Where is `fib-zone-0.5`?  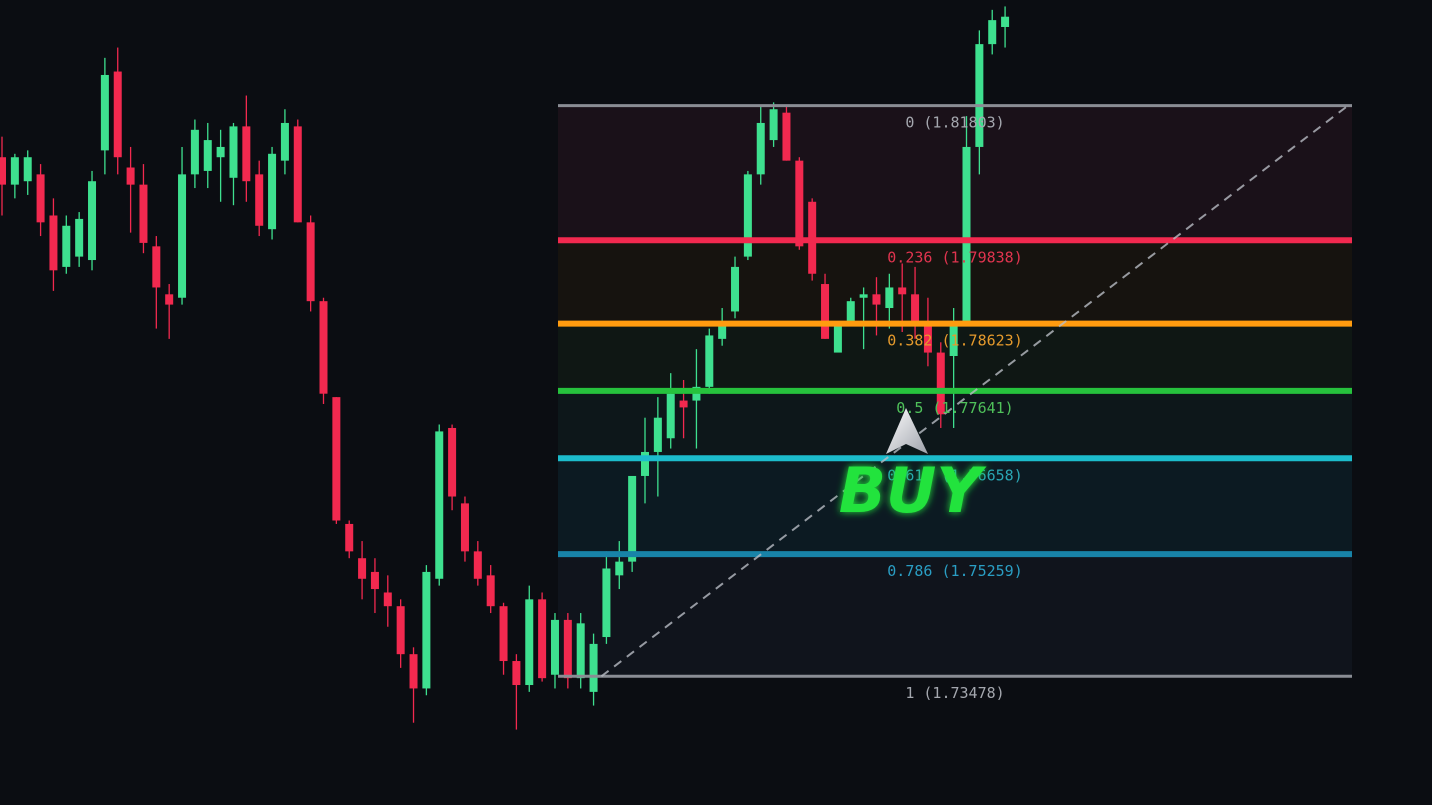 fib-zone-0.5 is located at coordinates (955, 424).